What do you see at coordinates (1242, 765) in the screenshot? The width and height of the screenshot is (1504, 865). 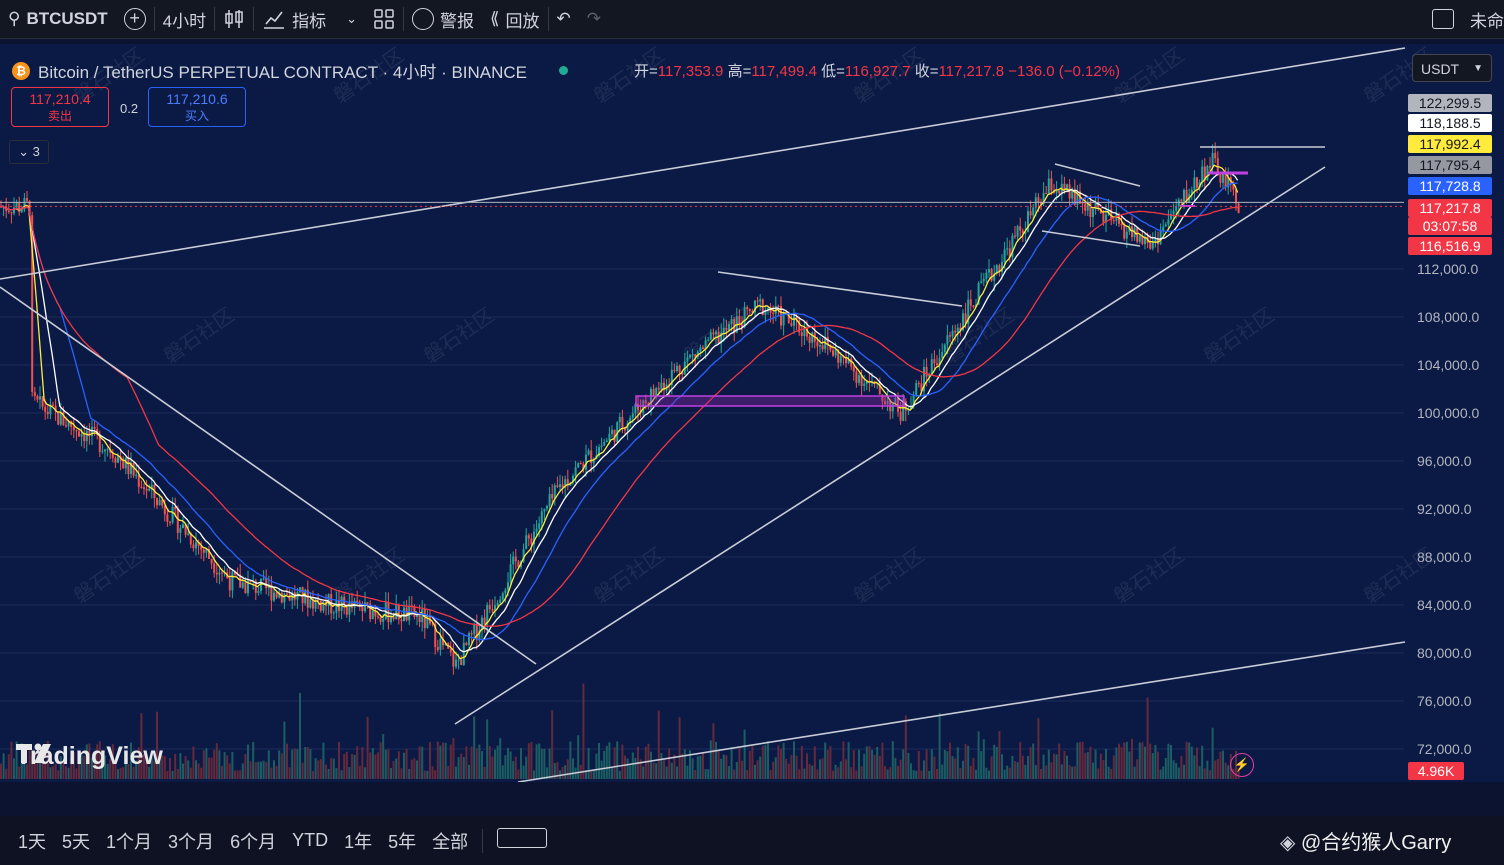 I see `lightning-icon: ⚡` at bounding box center [1242, 765].